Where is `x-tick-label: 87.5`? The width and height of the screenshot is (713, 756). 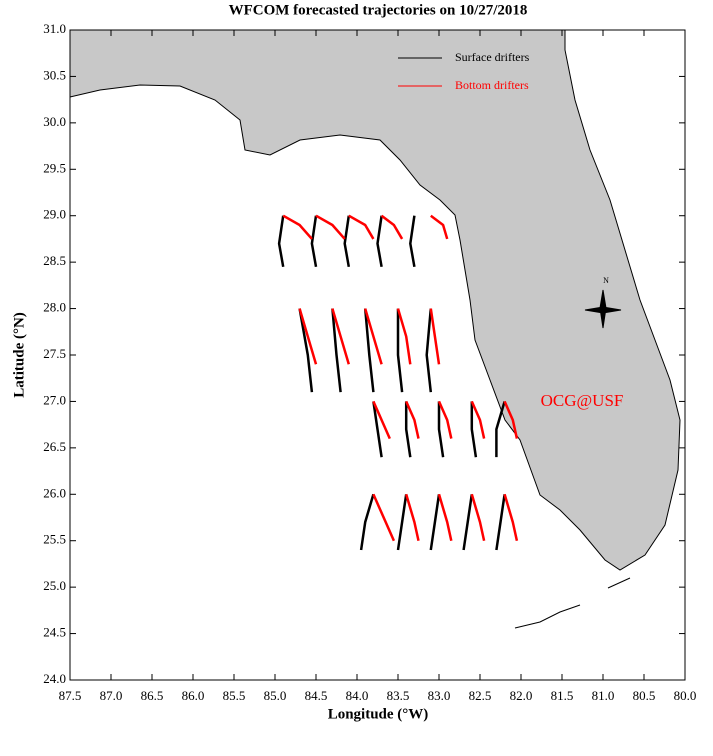 x-tick-label: 87.5 is located at coordinates (70, 695).